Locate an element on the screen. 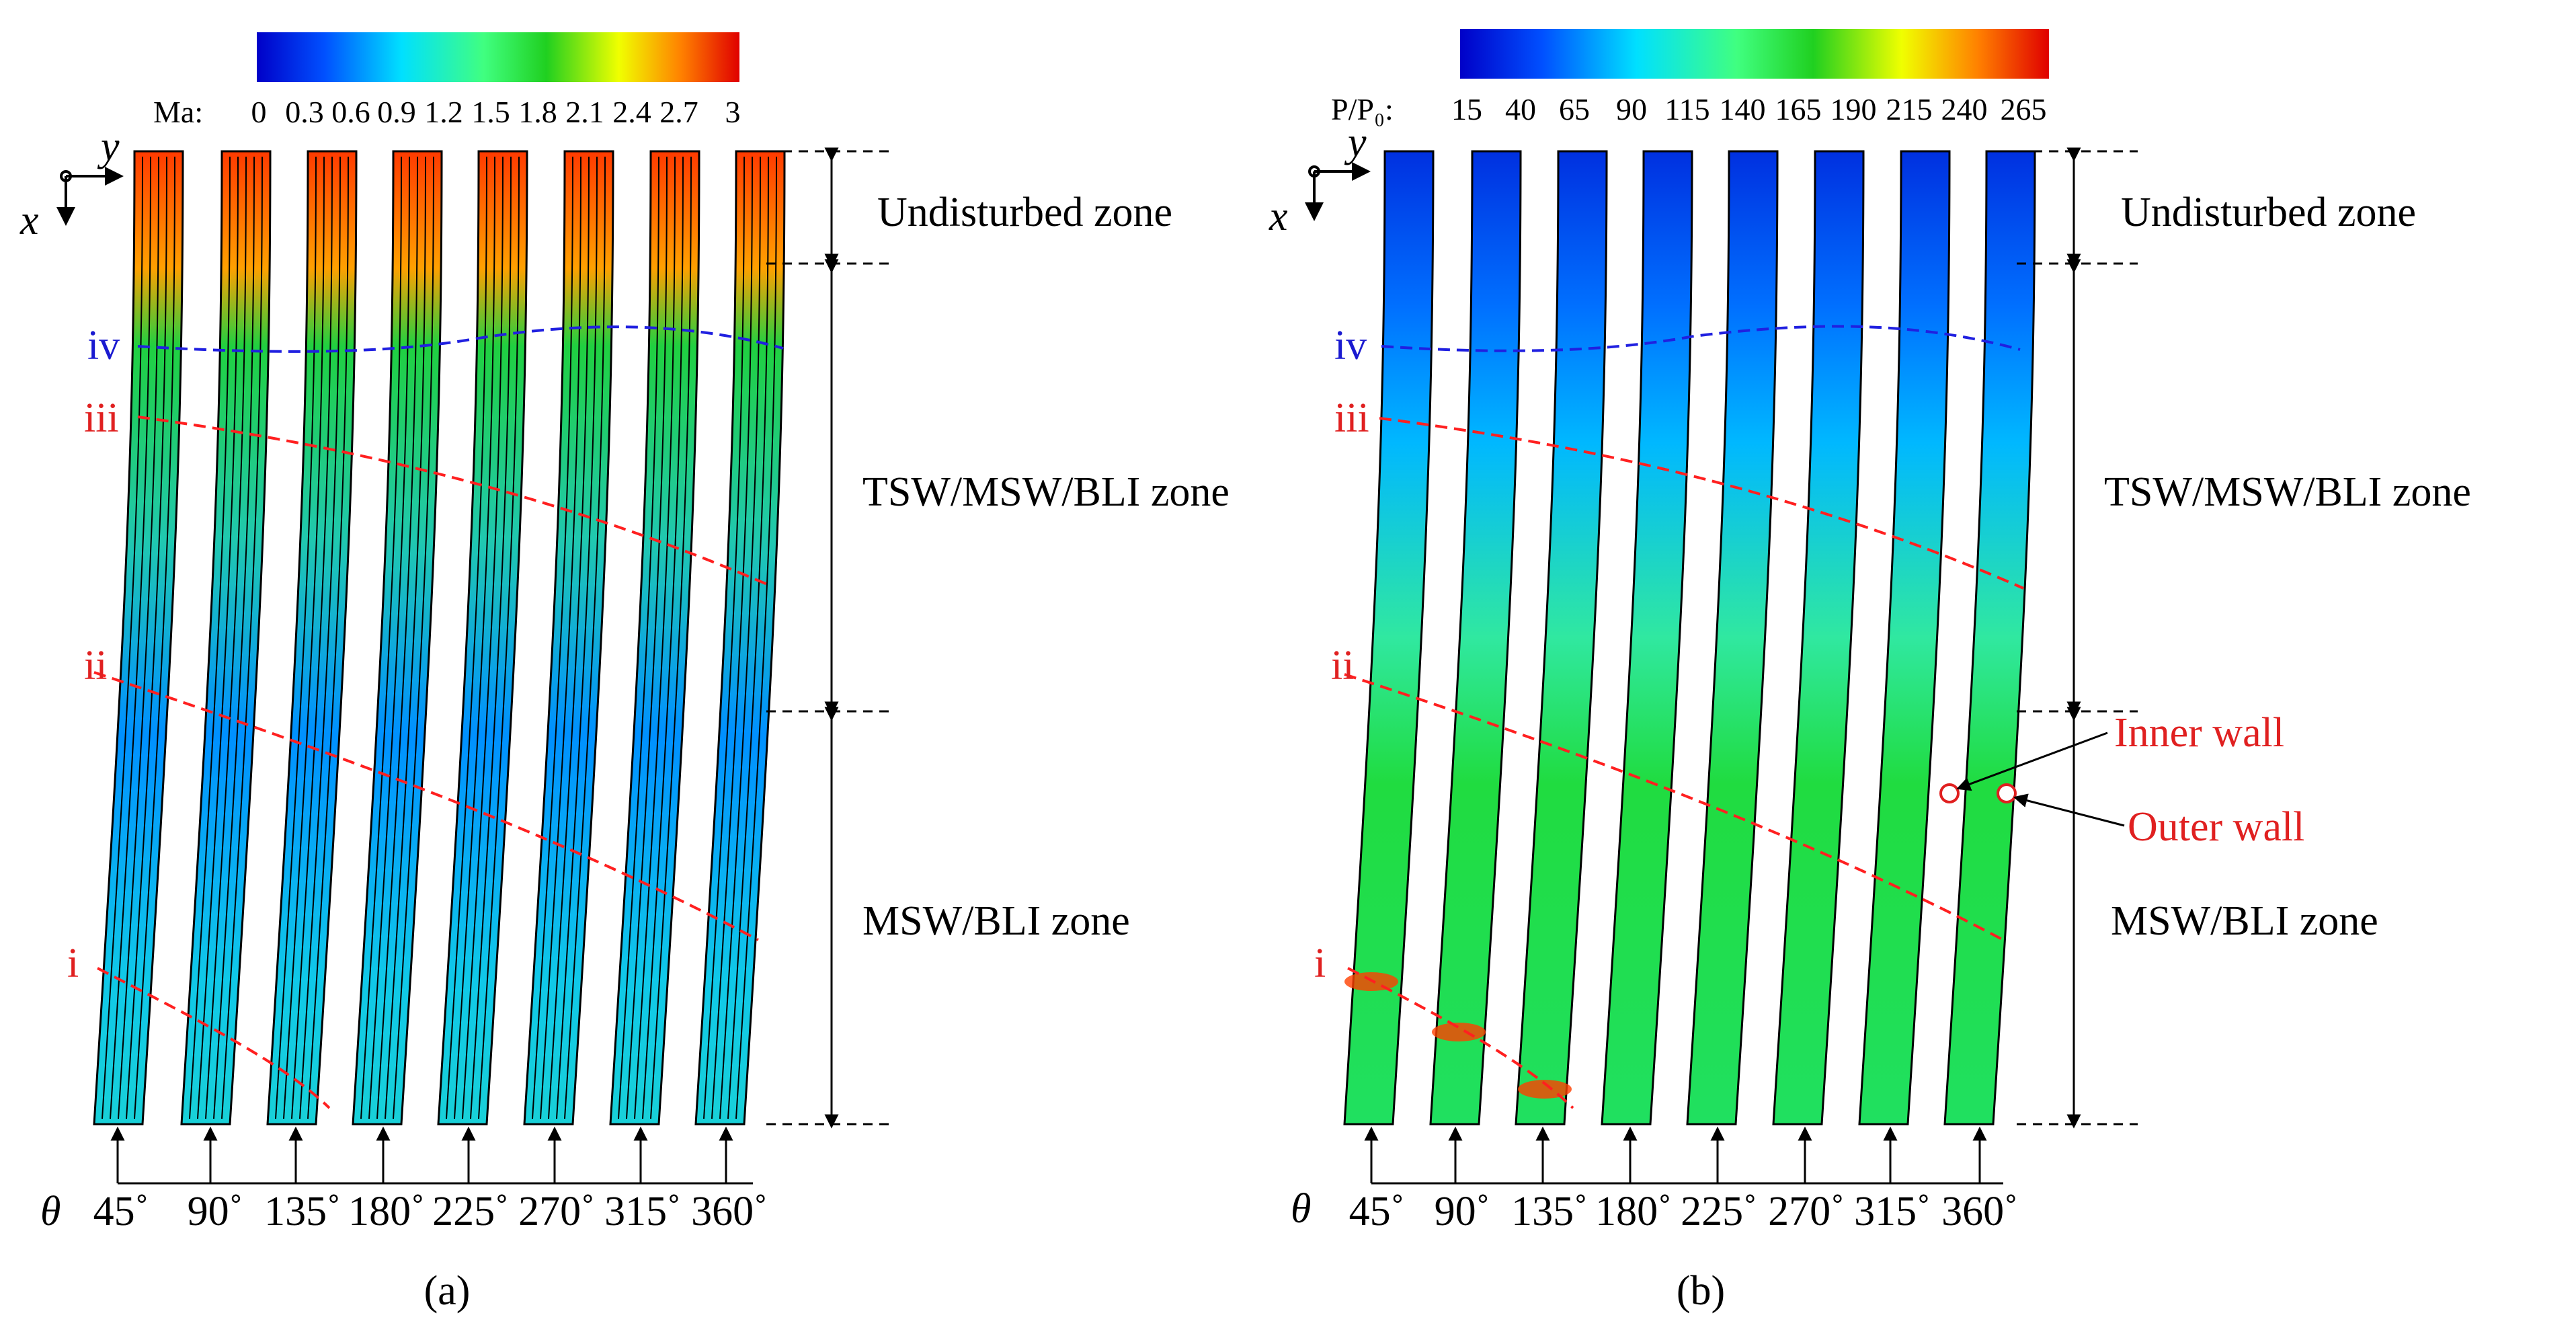 The image size is (2576, 1344). angle-axis-a is located at coordinates (431, 1155).